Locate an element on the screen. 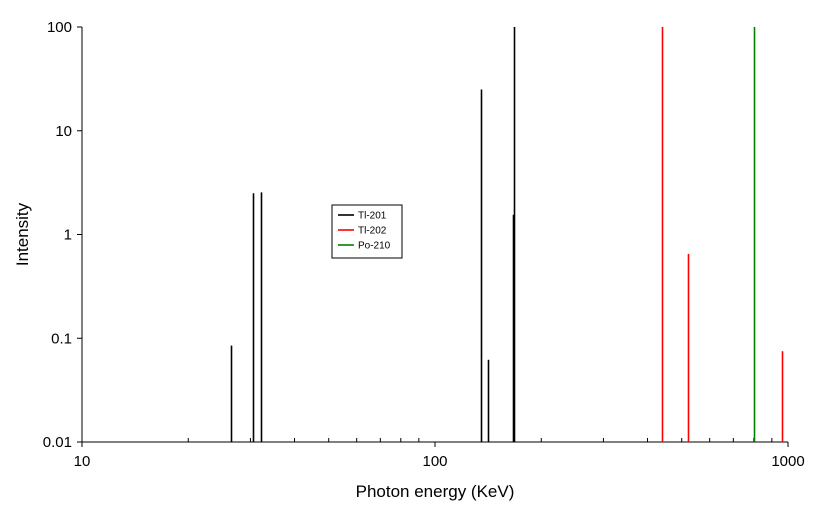 This screenshot has height=512, width=838. legend-entry: Tl-202 is located at coordinates (372, 231).